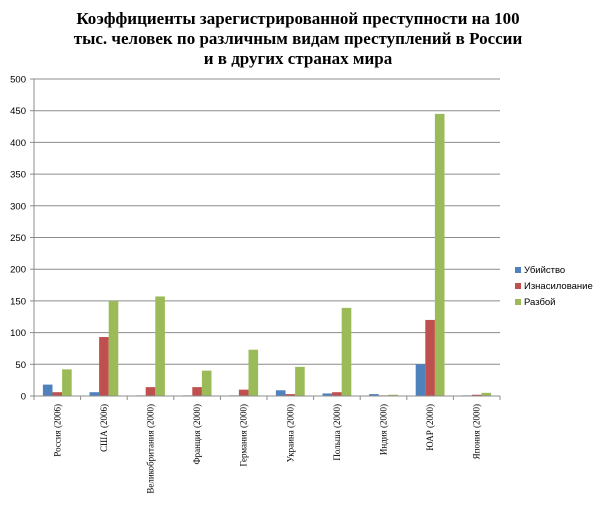  What do you see at coordinates (57, 430) in the screenshot?
I see `x-category-label: Россия (2006)` at bounding box center [57, 430].